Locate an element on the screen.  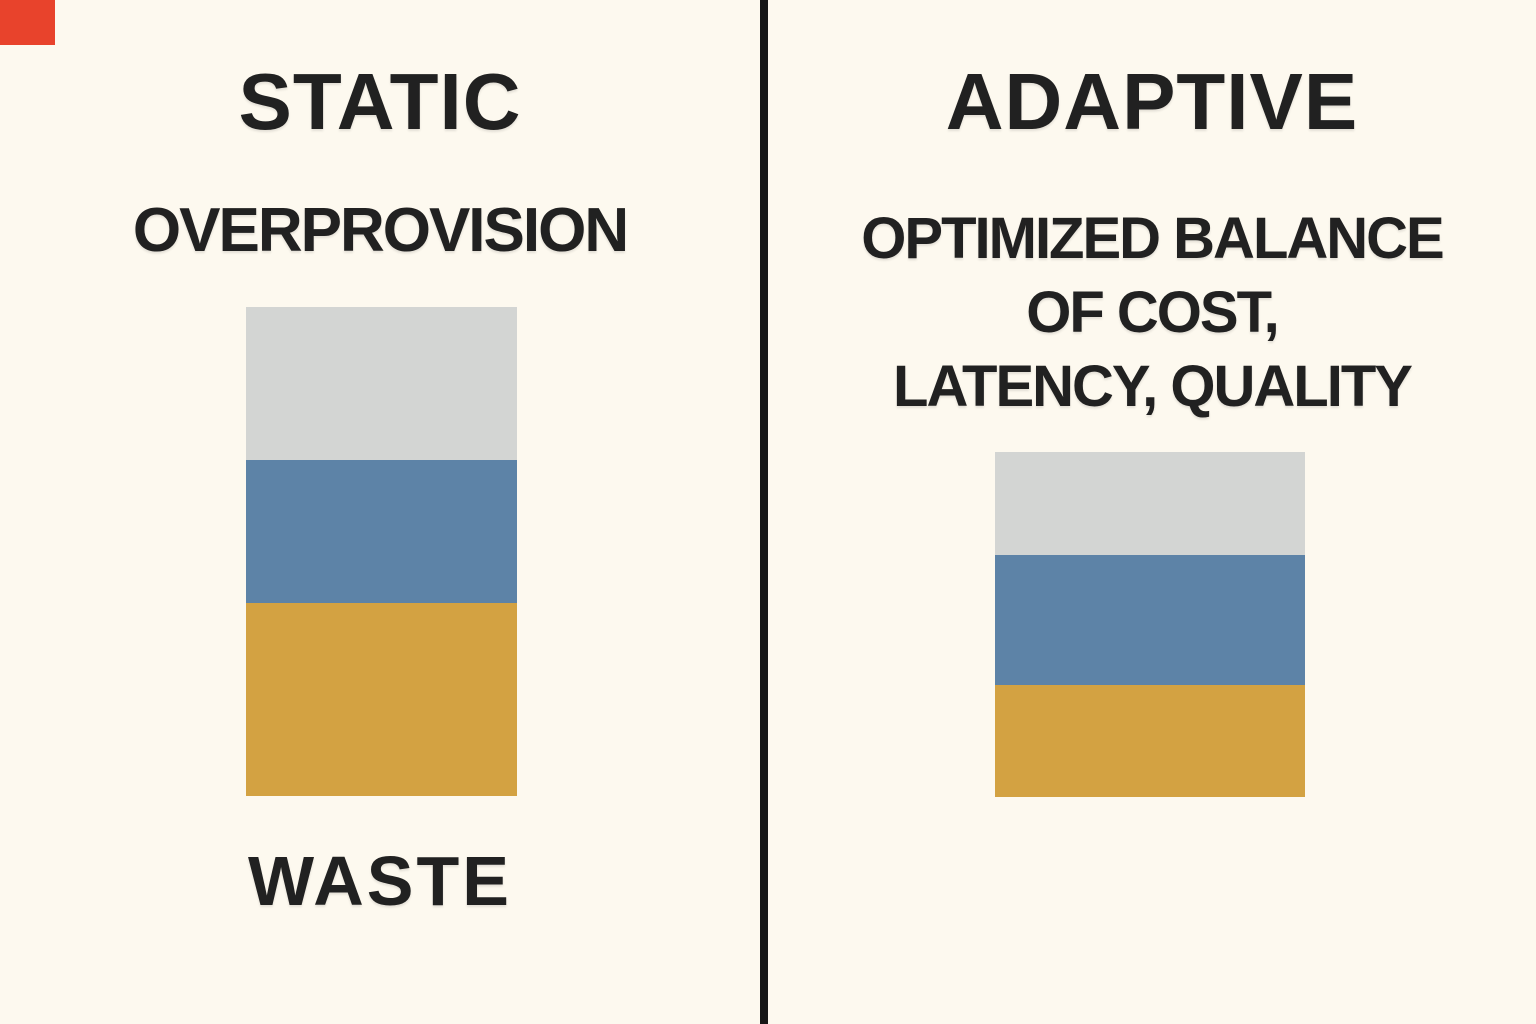
adaptive-stacked-bar is located at coordinates (1150, 624).